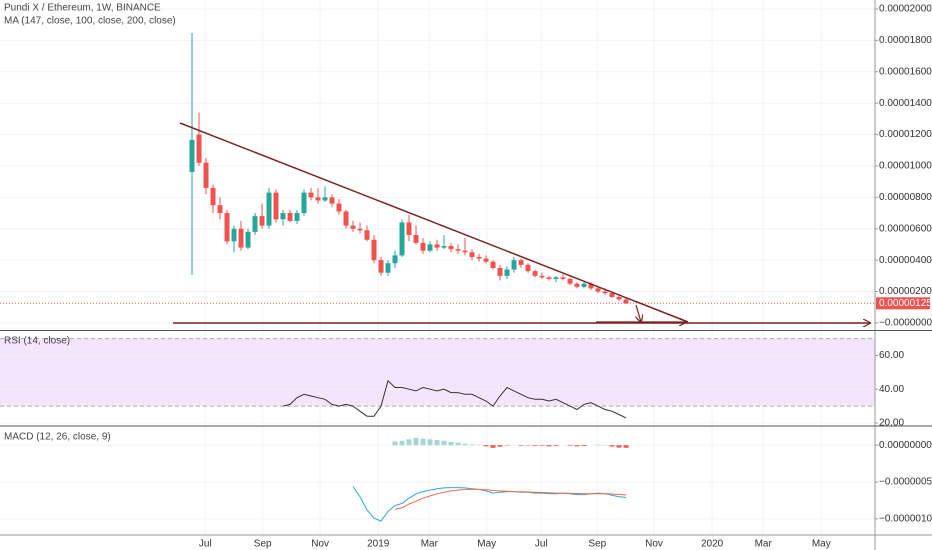 The image size is (932, 550). I want to click on y-tick-label: 0.00000600, so click(905, 228).